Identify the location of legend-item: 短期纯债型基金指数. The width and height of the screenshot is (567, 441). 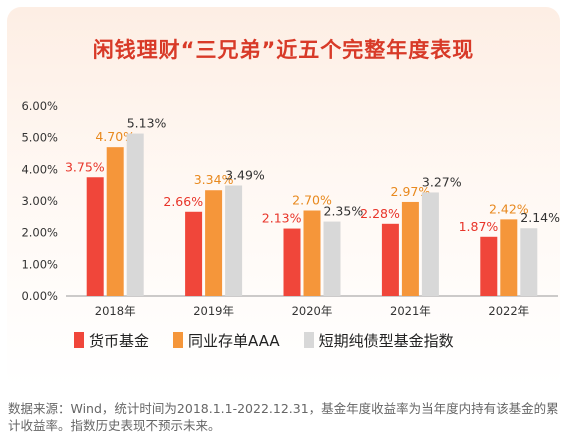
(378, 340).